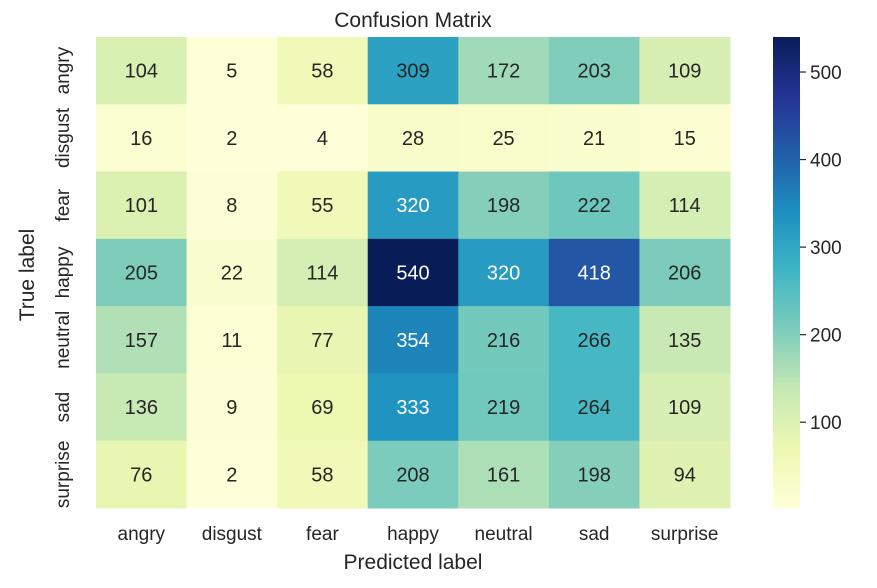  I want to click on y-tick-label: sad, so click(63, 407).